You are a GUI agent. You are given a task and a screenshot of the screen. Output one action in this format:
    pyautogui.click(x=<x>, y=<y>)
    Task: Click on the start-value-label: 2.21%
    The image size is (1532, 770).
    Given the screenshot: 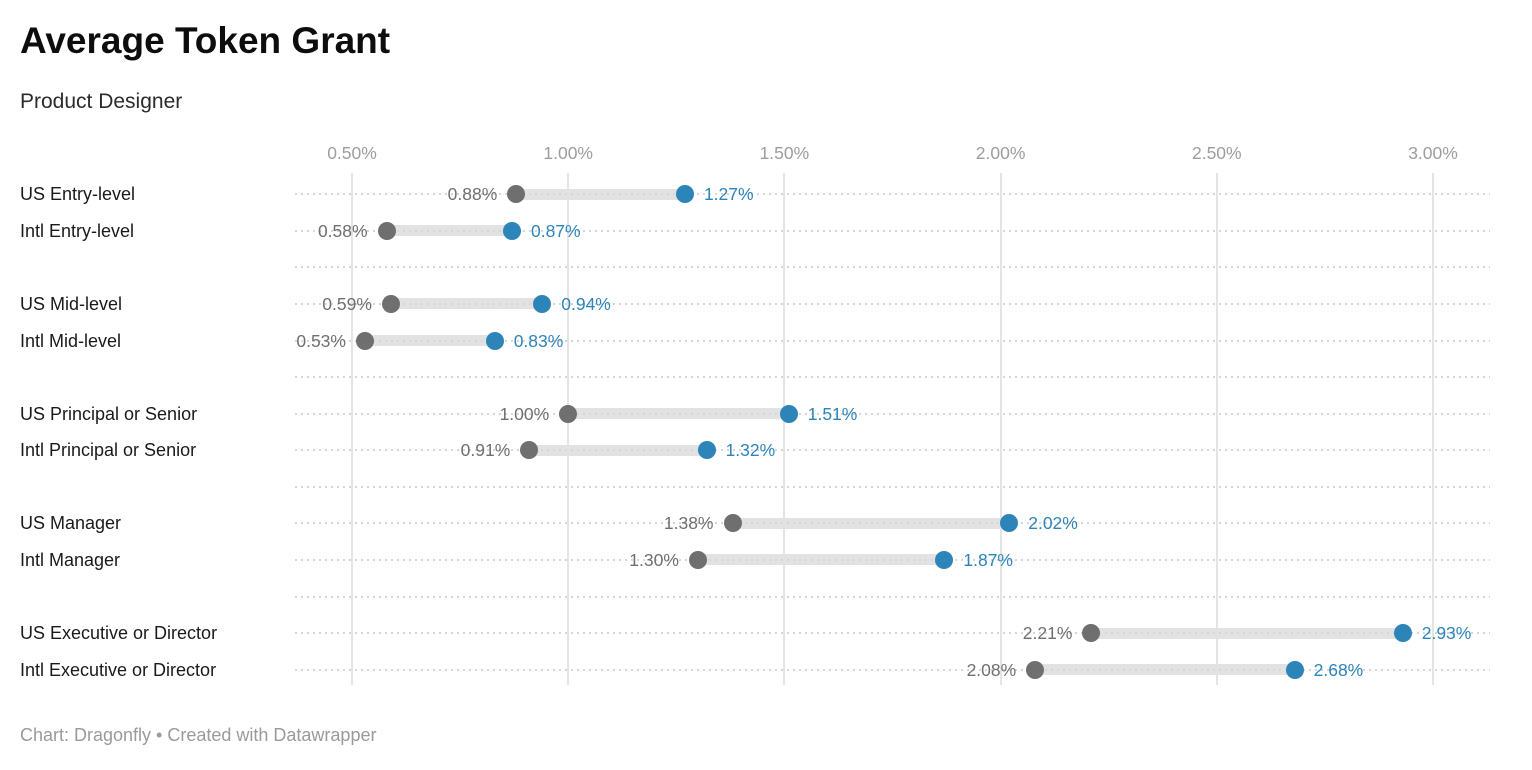 What is the action you would take?
    pyautogui.click(x=1047, y=633)
    